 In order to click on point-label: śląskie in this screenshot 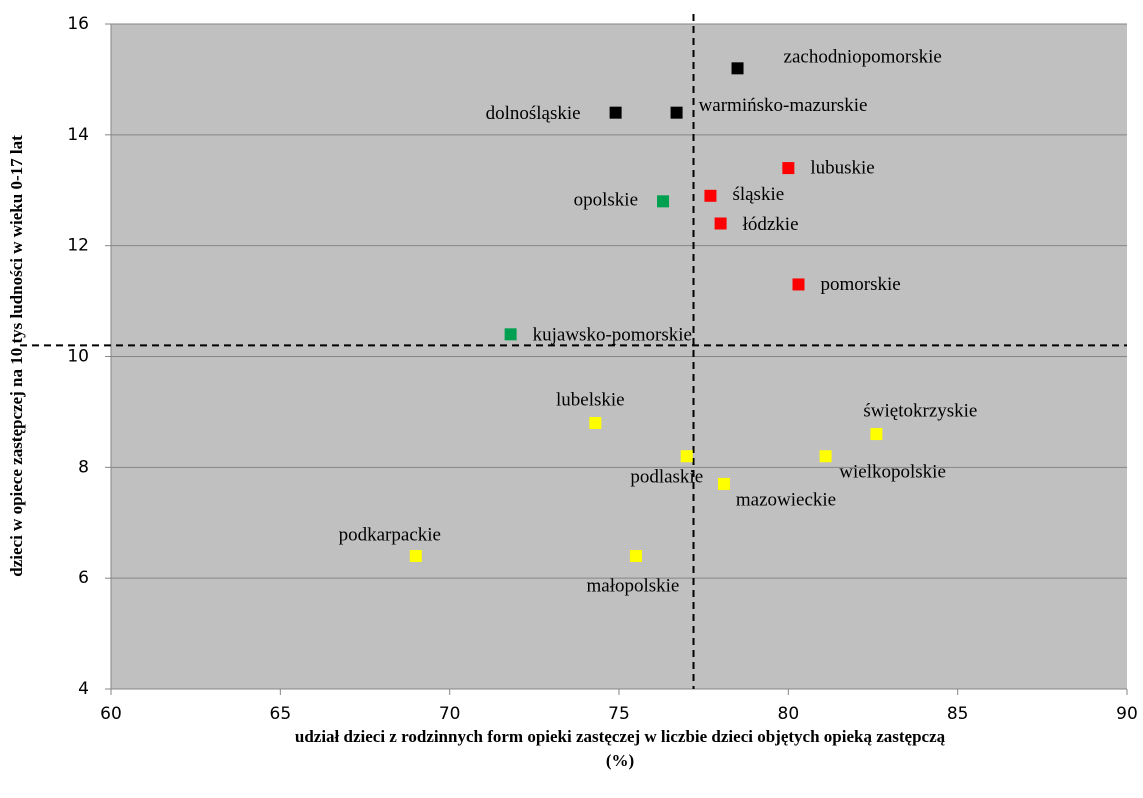, I will do `click(758, 194)`.